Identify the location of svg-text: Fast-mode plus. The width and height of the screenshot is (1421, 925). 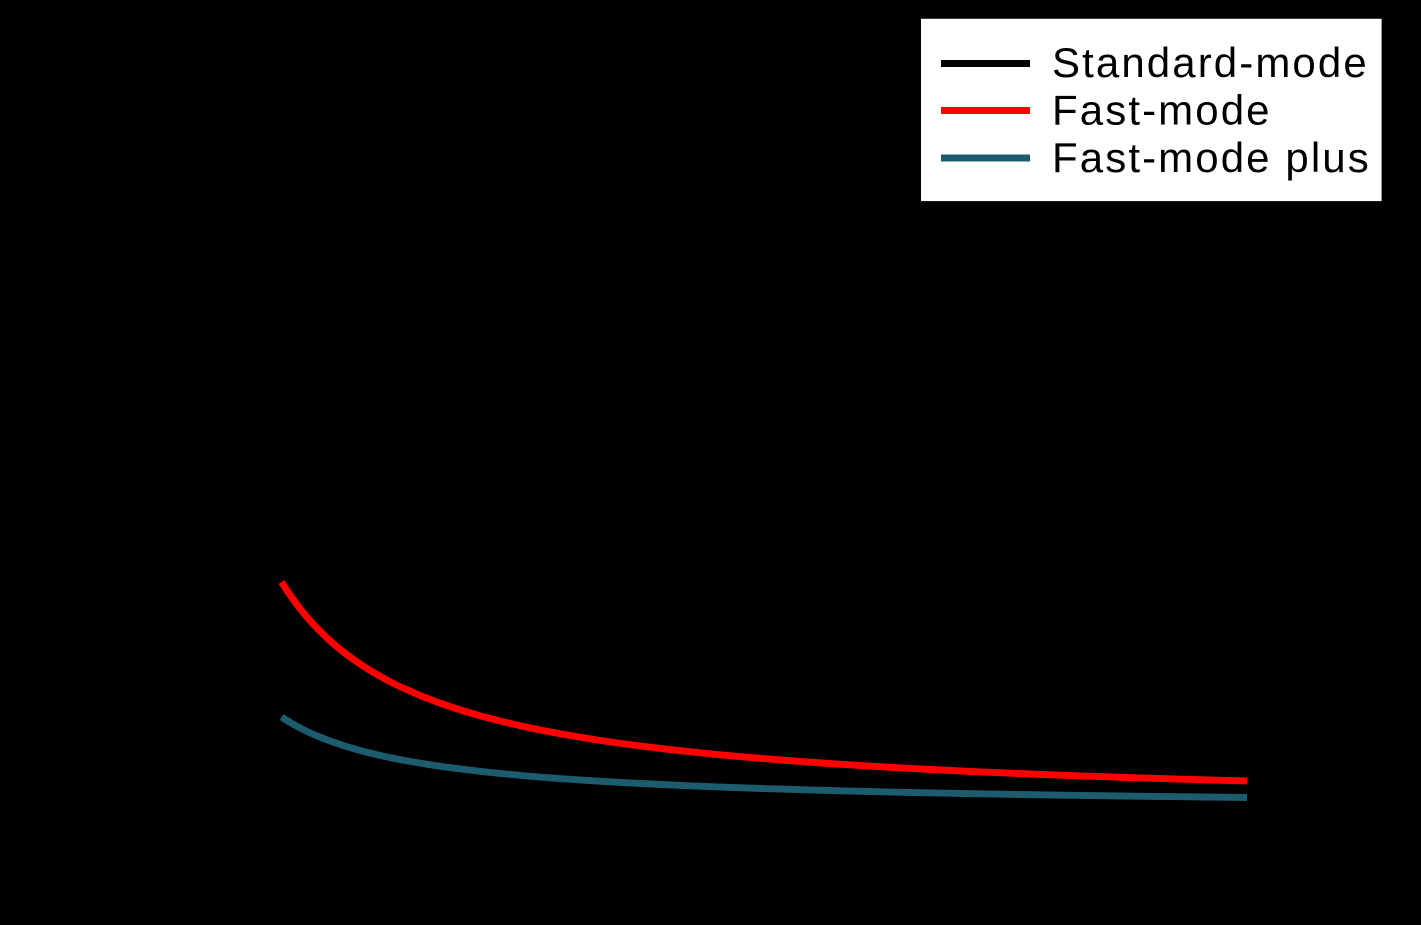
(1211, 157).